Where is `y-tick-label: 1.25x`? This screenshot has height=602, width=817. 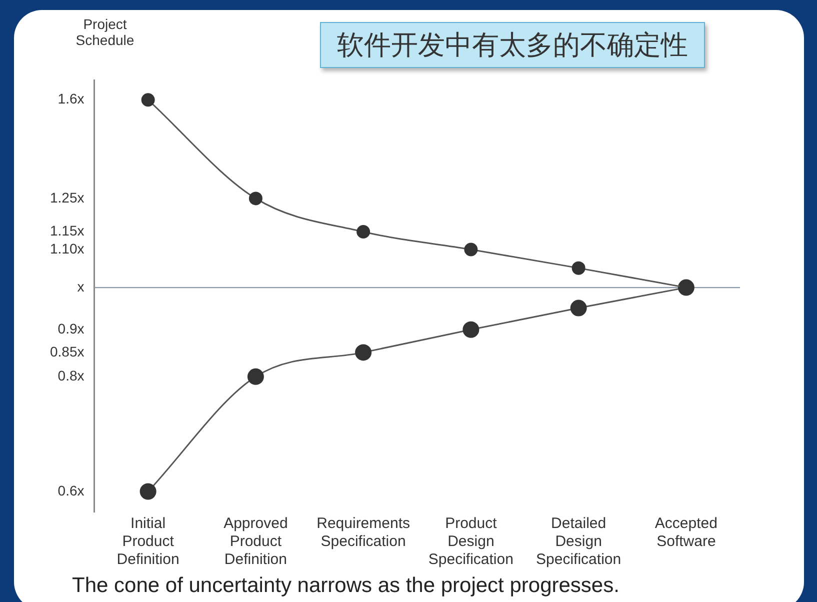
y-tick-label: 1.25x is located at coordinates (67, 197).